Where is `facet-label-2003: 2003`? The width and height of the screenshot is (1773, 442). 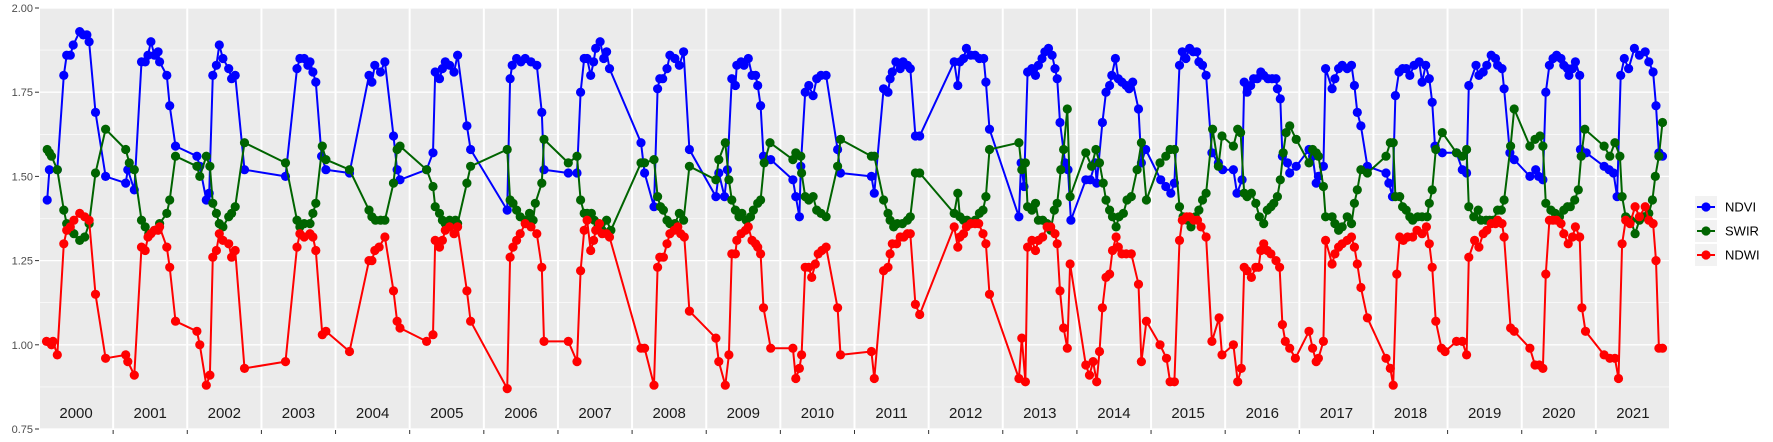 facet-label-2003: 2003 is located at coordinates (298, 413).